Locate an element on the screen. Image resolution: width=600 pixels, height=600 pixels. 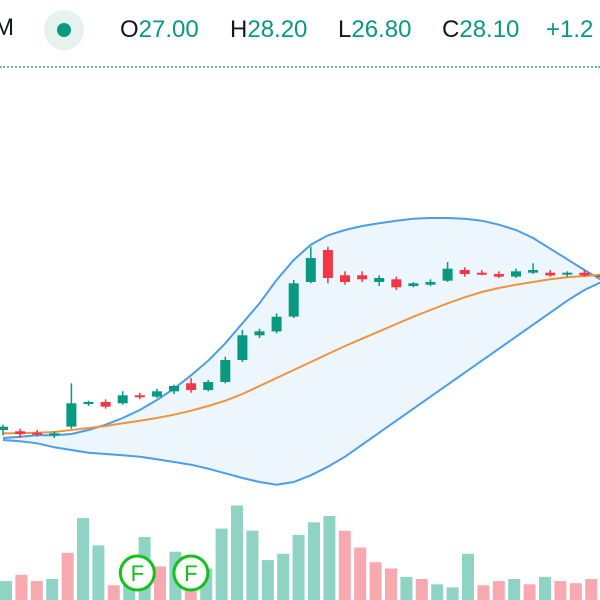
close-field: C28.10 is located at coordinates (481, 29).